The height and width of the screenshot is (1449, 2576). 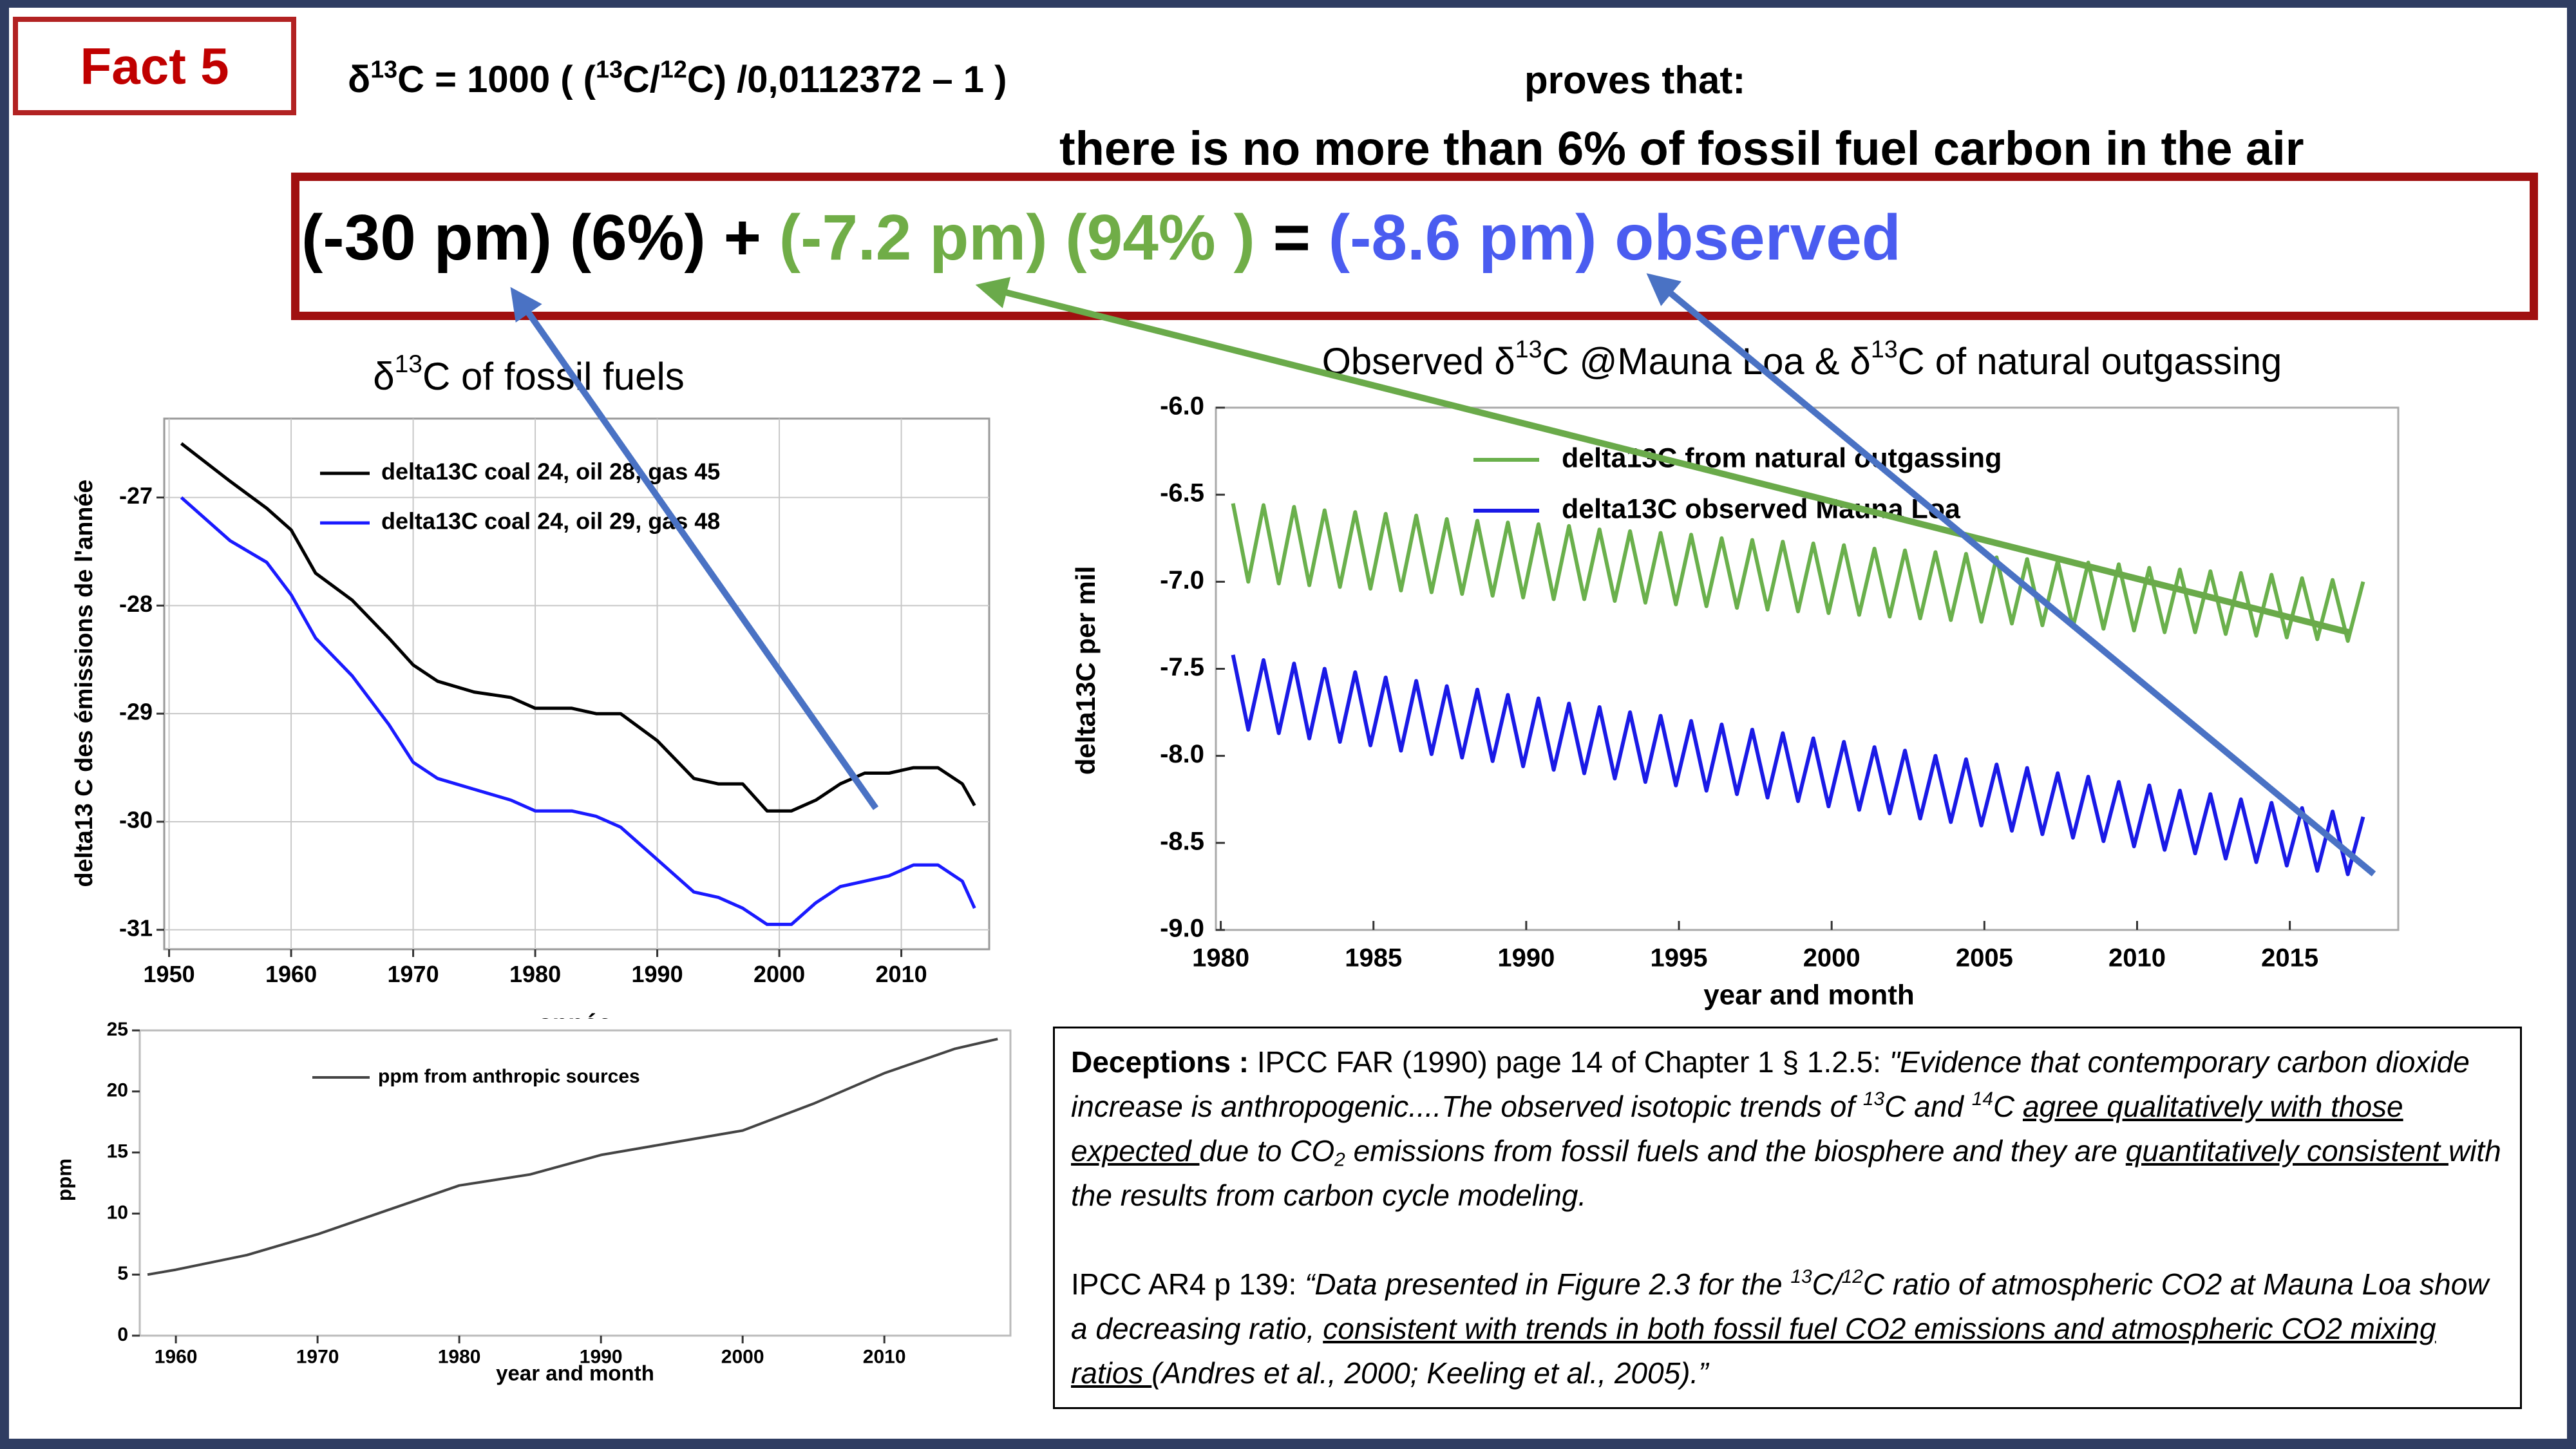 What do you see at coordinates (169, 974) in the screenshot?
I see `x-tick-label: 1950` at bounding box center [169, 974].